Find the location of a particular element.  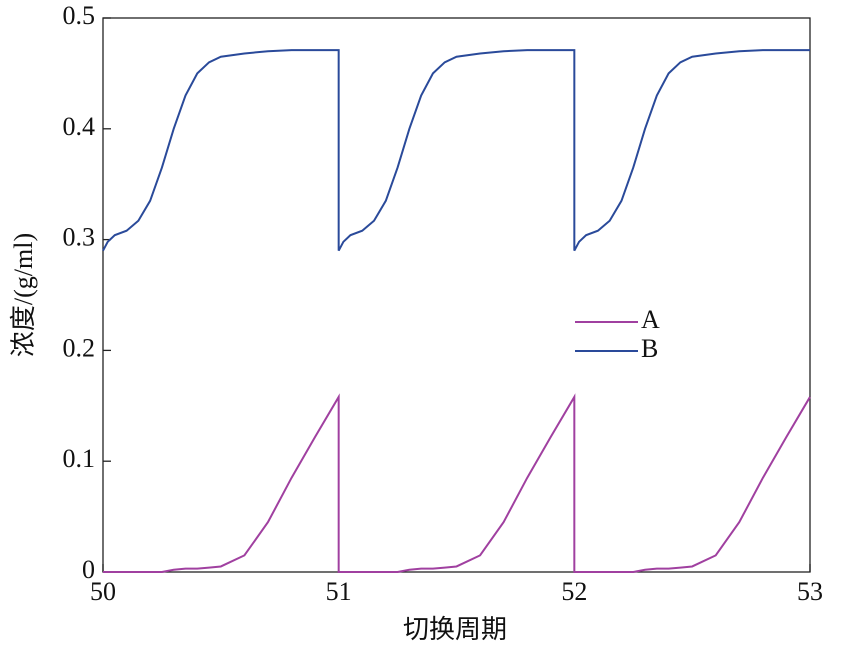

y-tick-label: 0.4 is located at coordinates (79, 126).